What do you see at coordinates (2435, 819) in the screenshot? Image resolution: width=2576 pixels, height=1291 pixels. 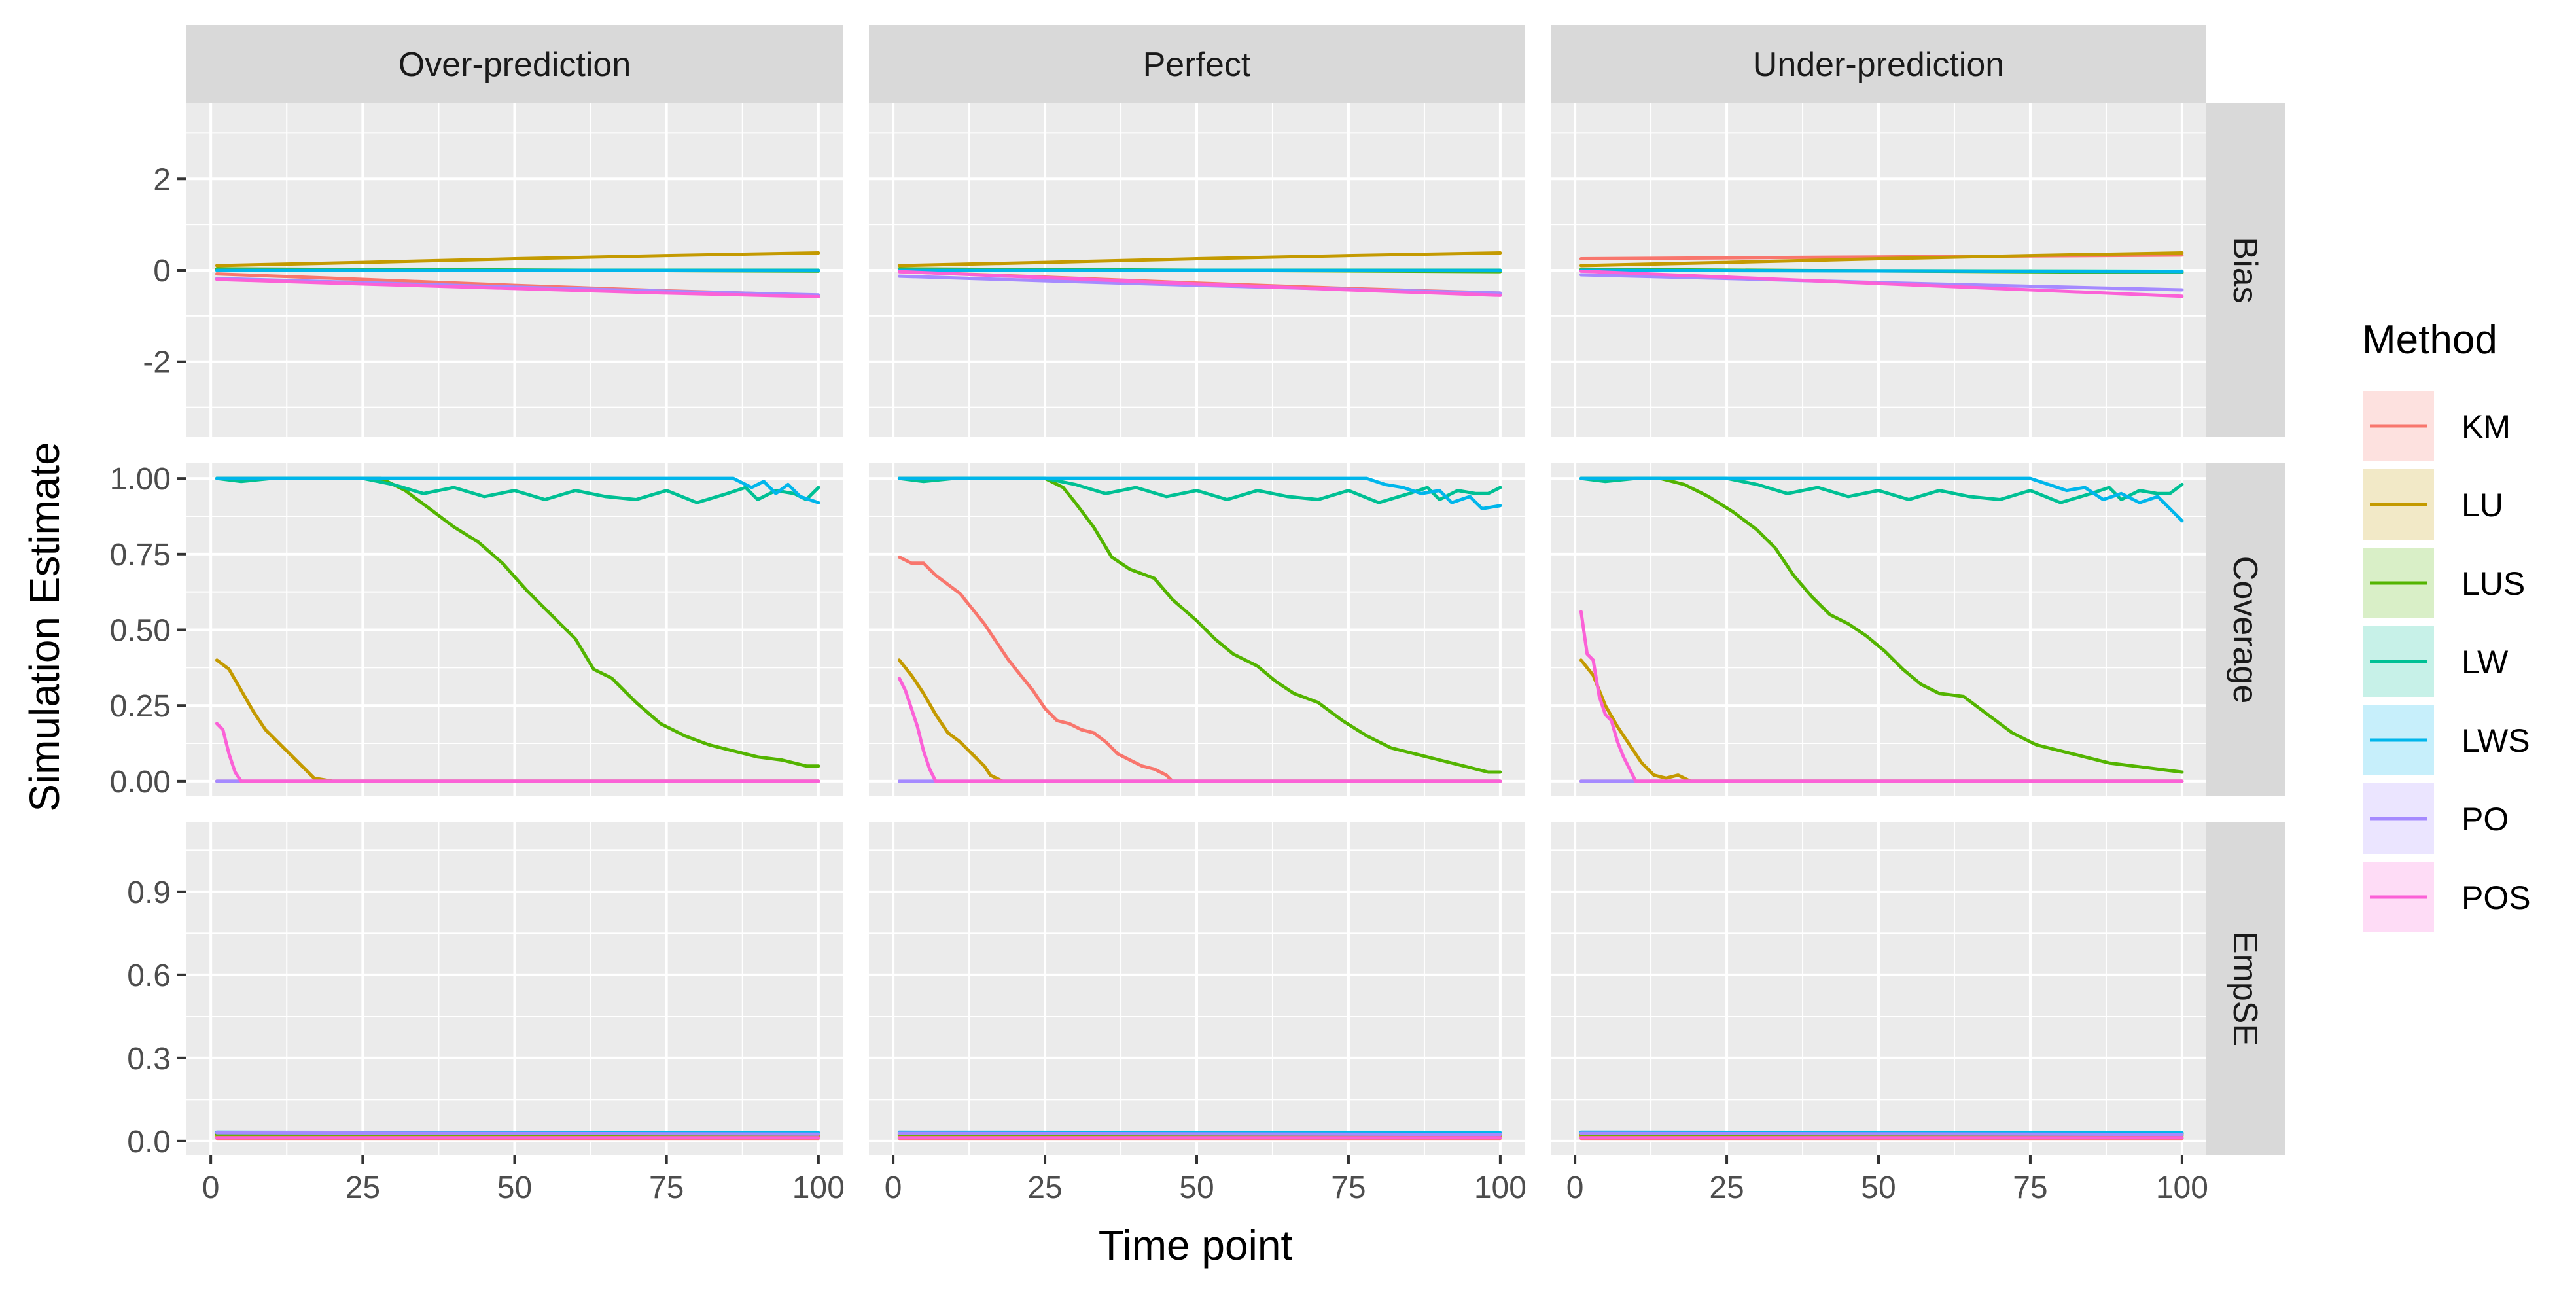 I see `legend-item-po: PO` at bounding box center [2435, 819].